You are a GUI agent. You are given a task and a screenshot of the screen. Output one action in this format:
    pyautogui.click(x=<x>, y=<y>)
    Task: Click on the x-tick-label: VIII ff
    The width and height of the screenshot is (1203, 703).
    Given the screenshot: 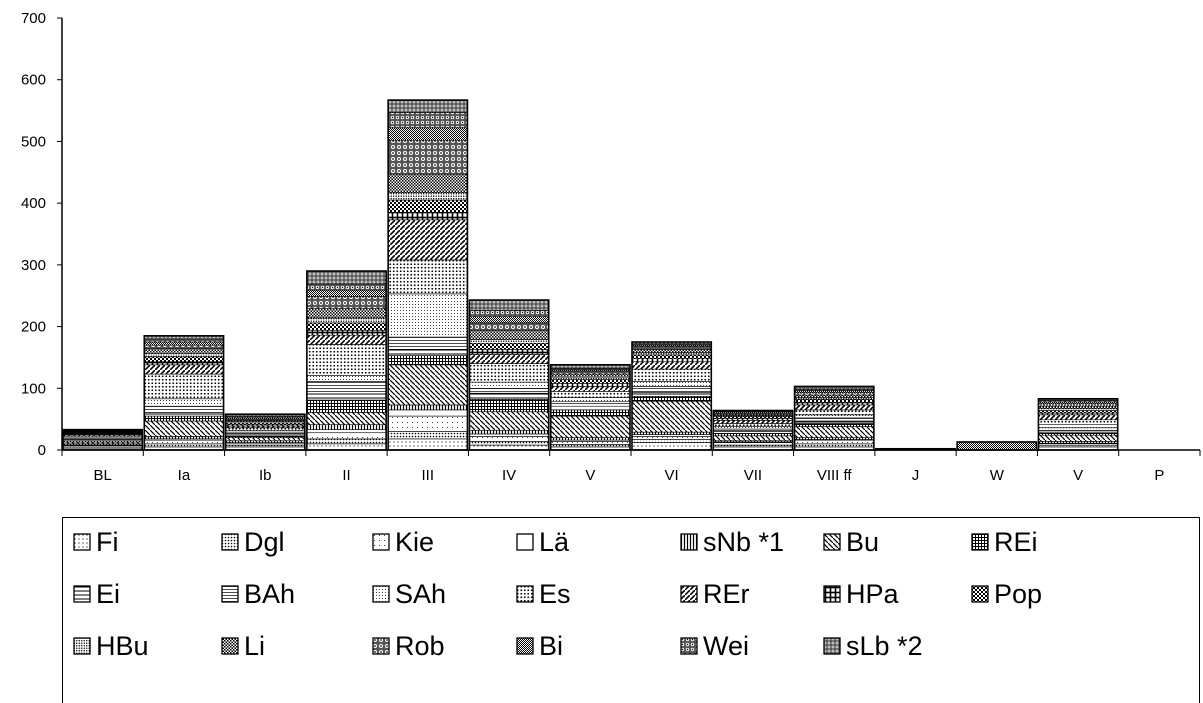 What is the action you would take?
    pyautogui.click(x=835, y=475)
    